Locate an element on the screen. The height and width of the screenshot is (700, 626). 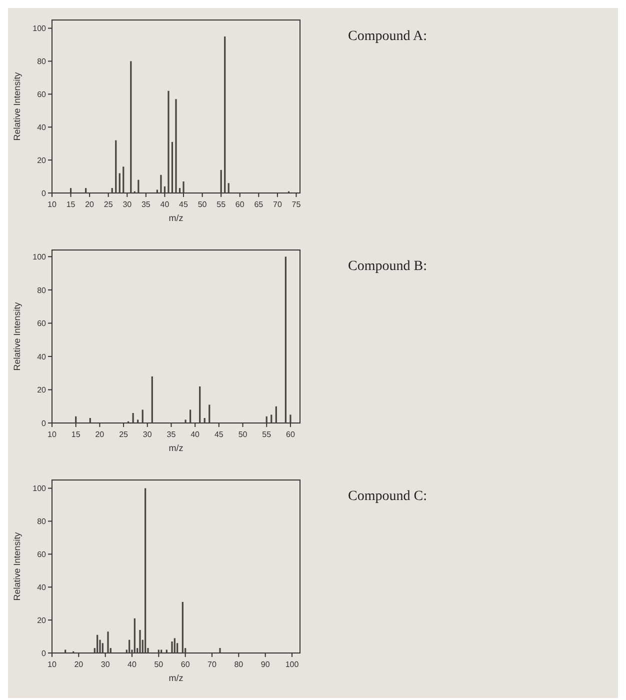
x-tick-label: 100 is located at coordinates (292, 664).